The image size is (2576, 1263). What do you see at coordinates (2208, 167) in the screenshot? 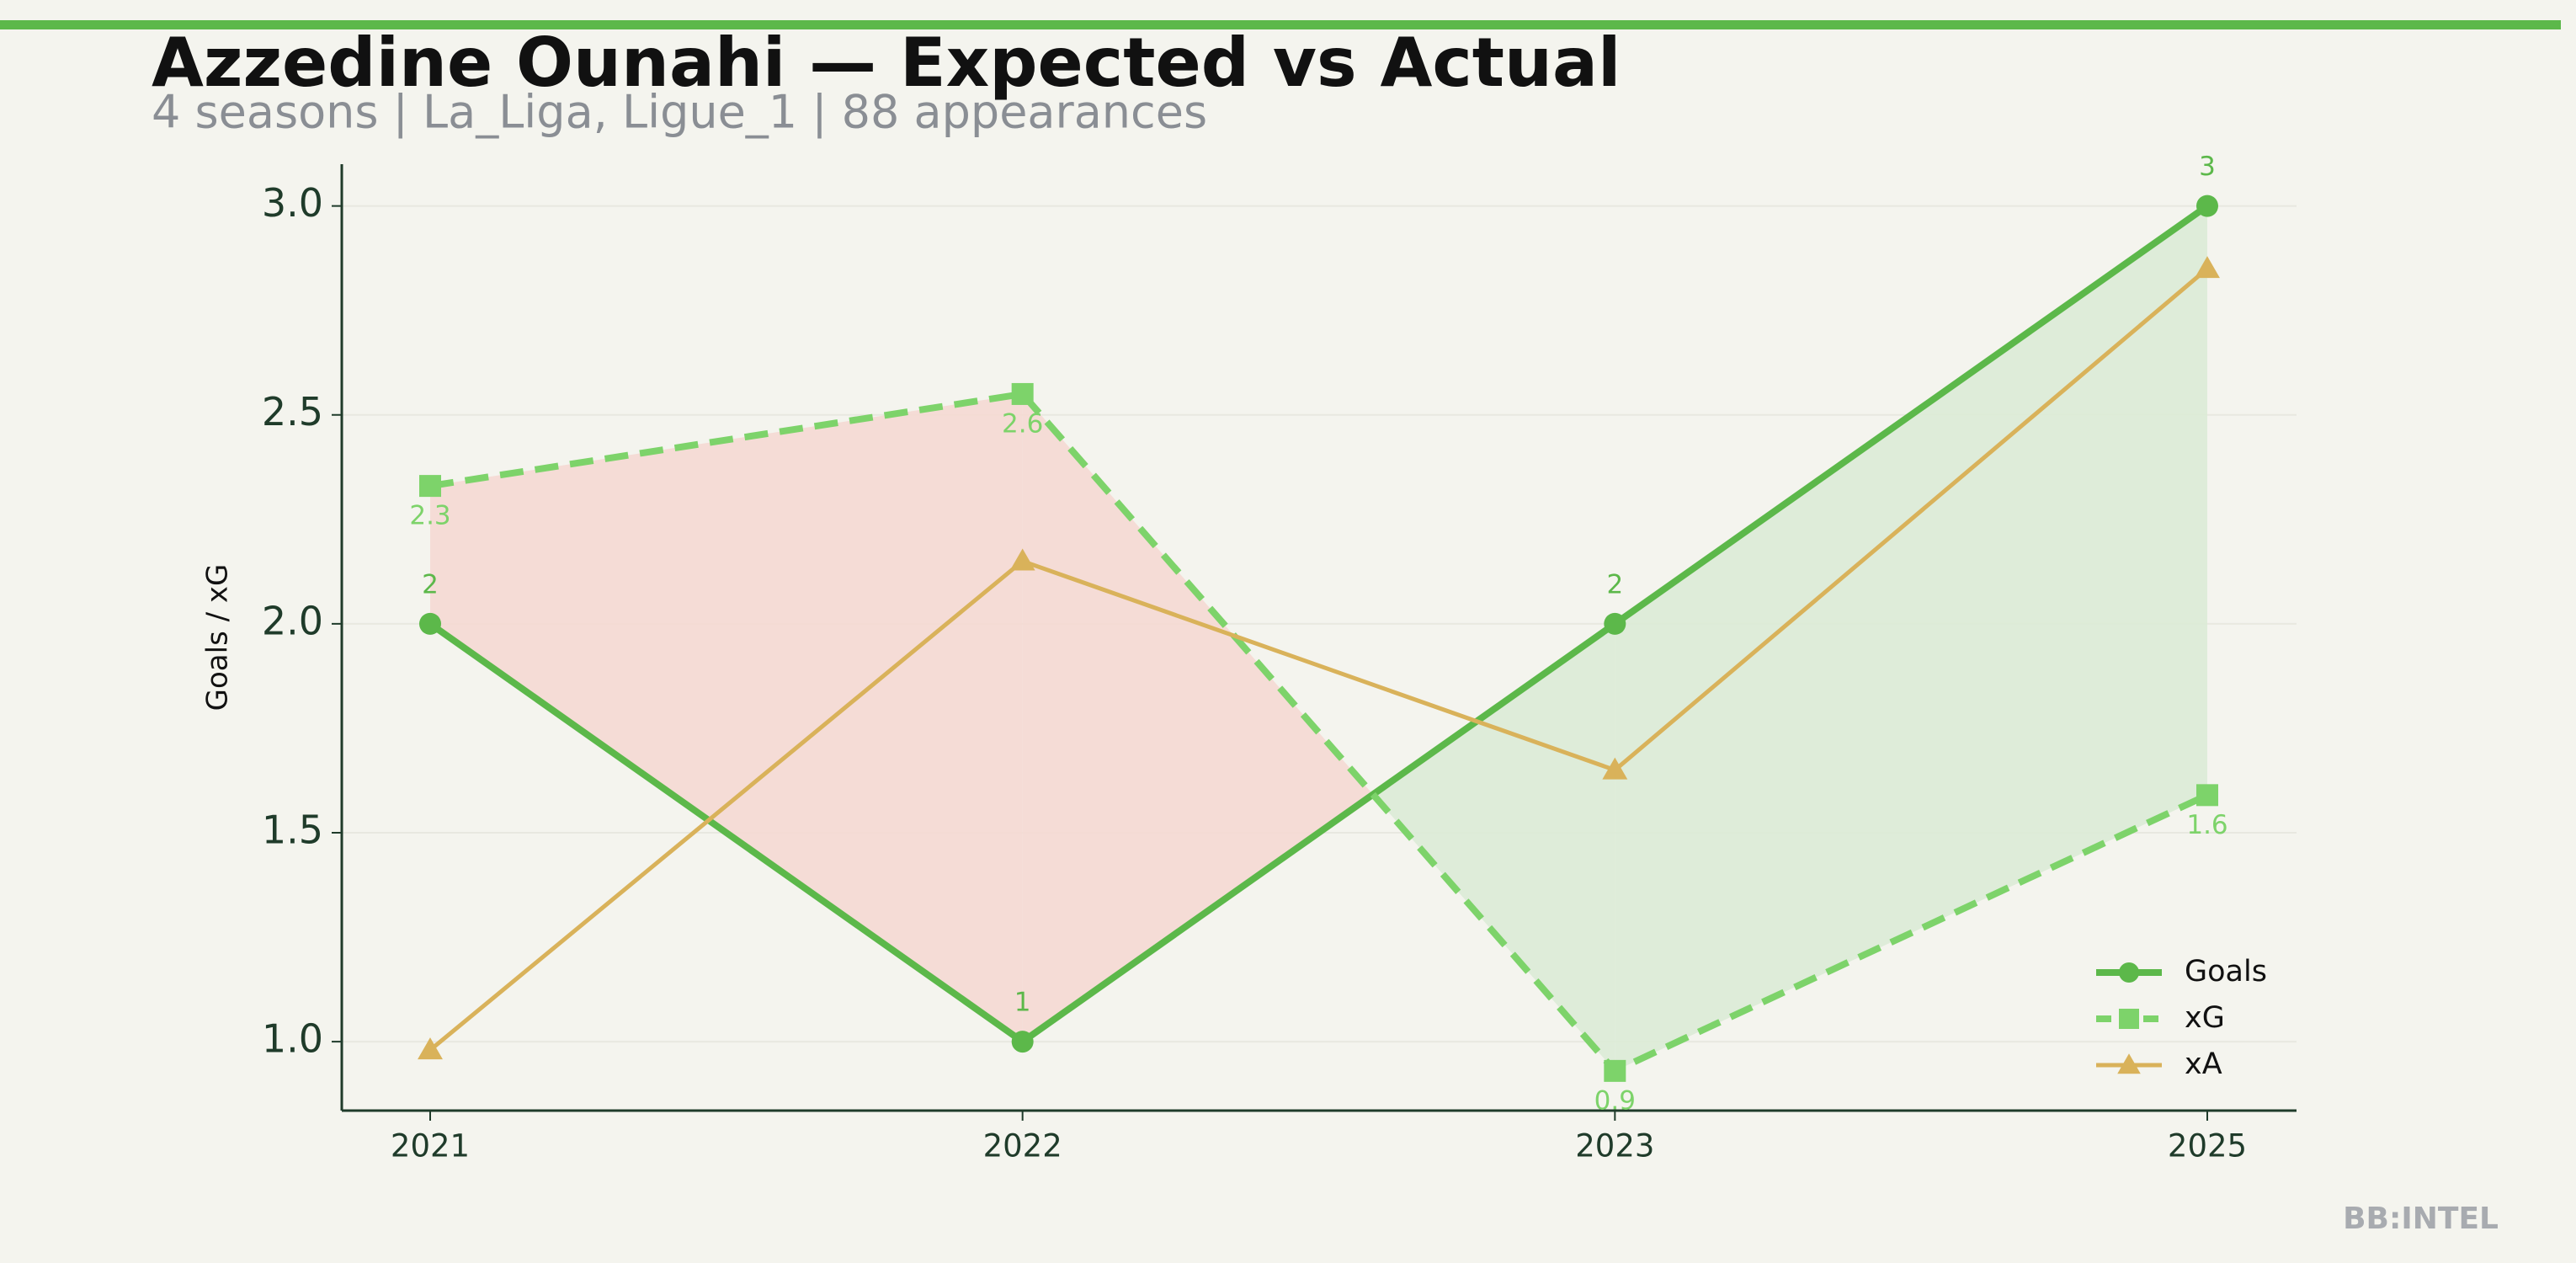
I see `value-label: 3` at bounding box center [2208, 167].